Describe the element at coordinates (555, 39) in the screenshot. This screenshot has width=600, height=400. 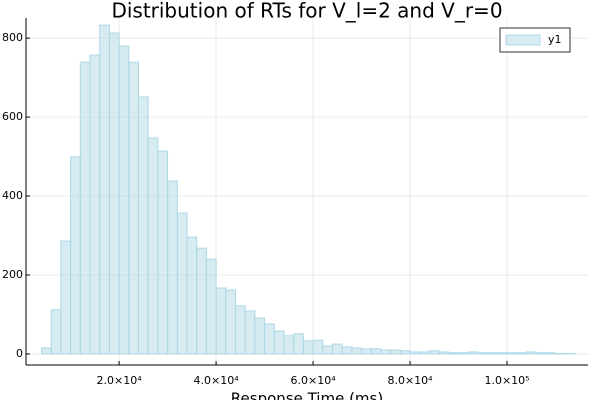
I see `legend-label: y1` at that location.